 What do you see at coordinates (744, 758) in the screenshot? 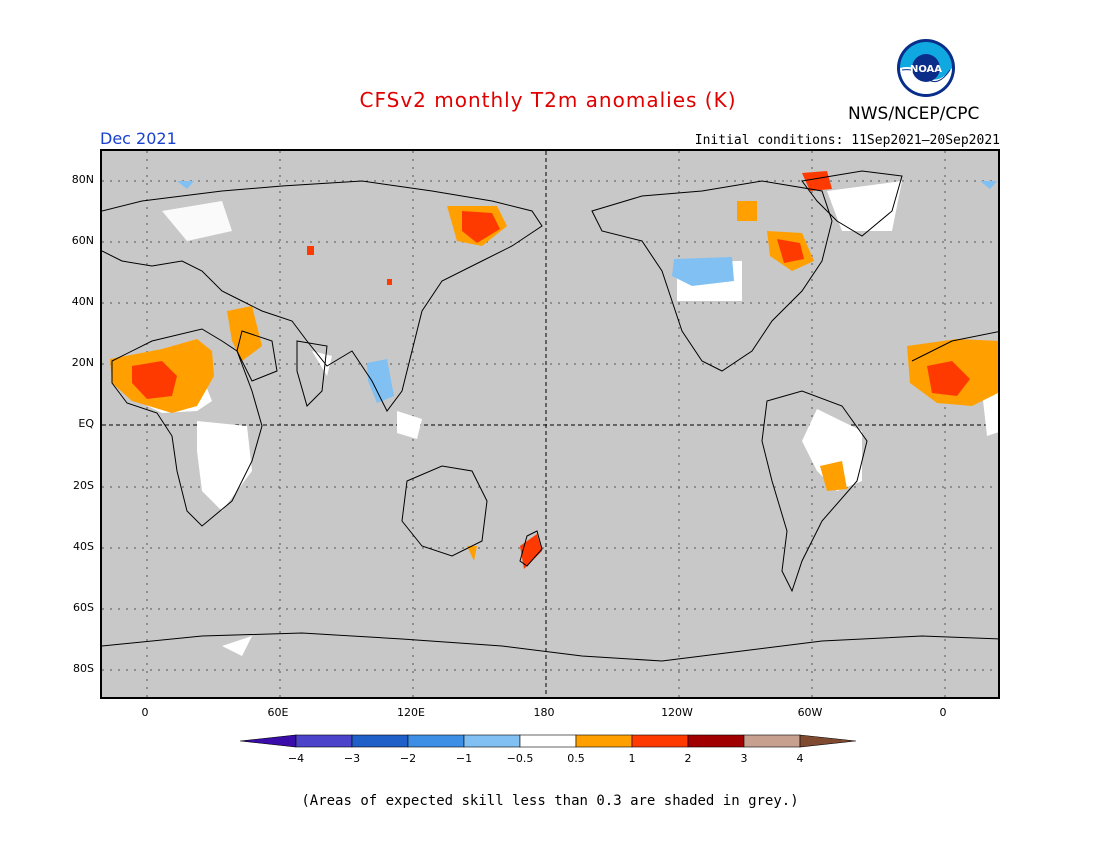
I see `colorbar-tick-label: 3` at bounding box center [744, 758].